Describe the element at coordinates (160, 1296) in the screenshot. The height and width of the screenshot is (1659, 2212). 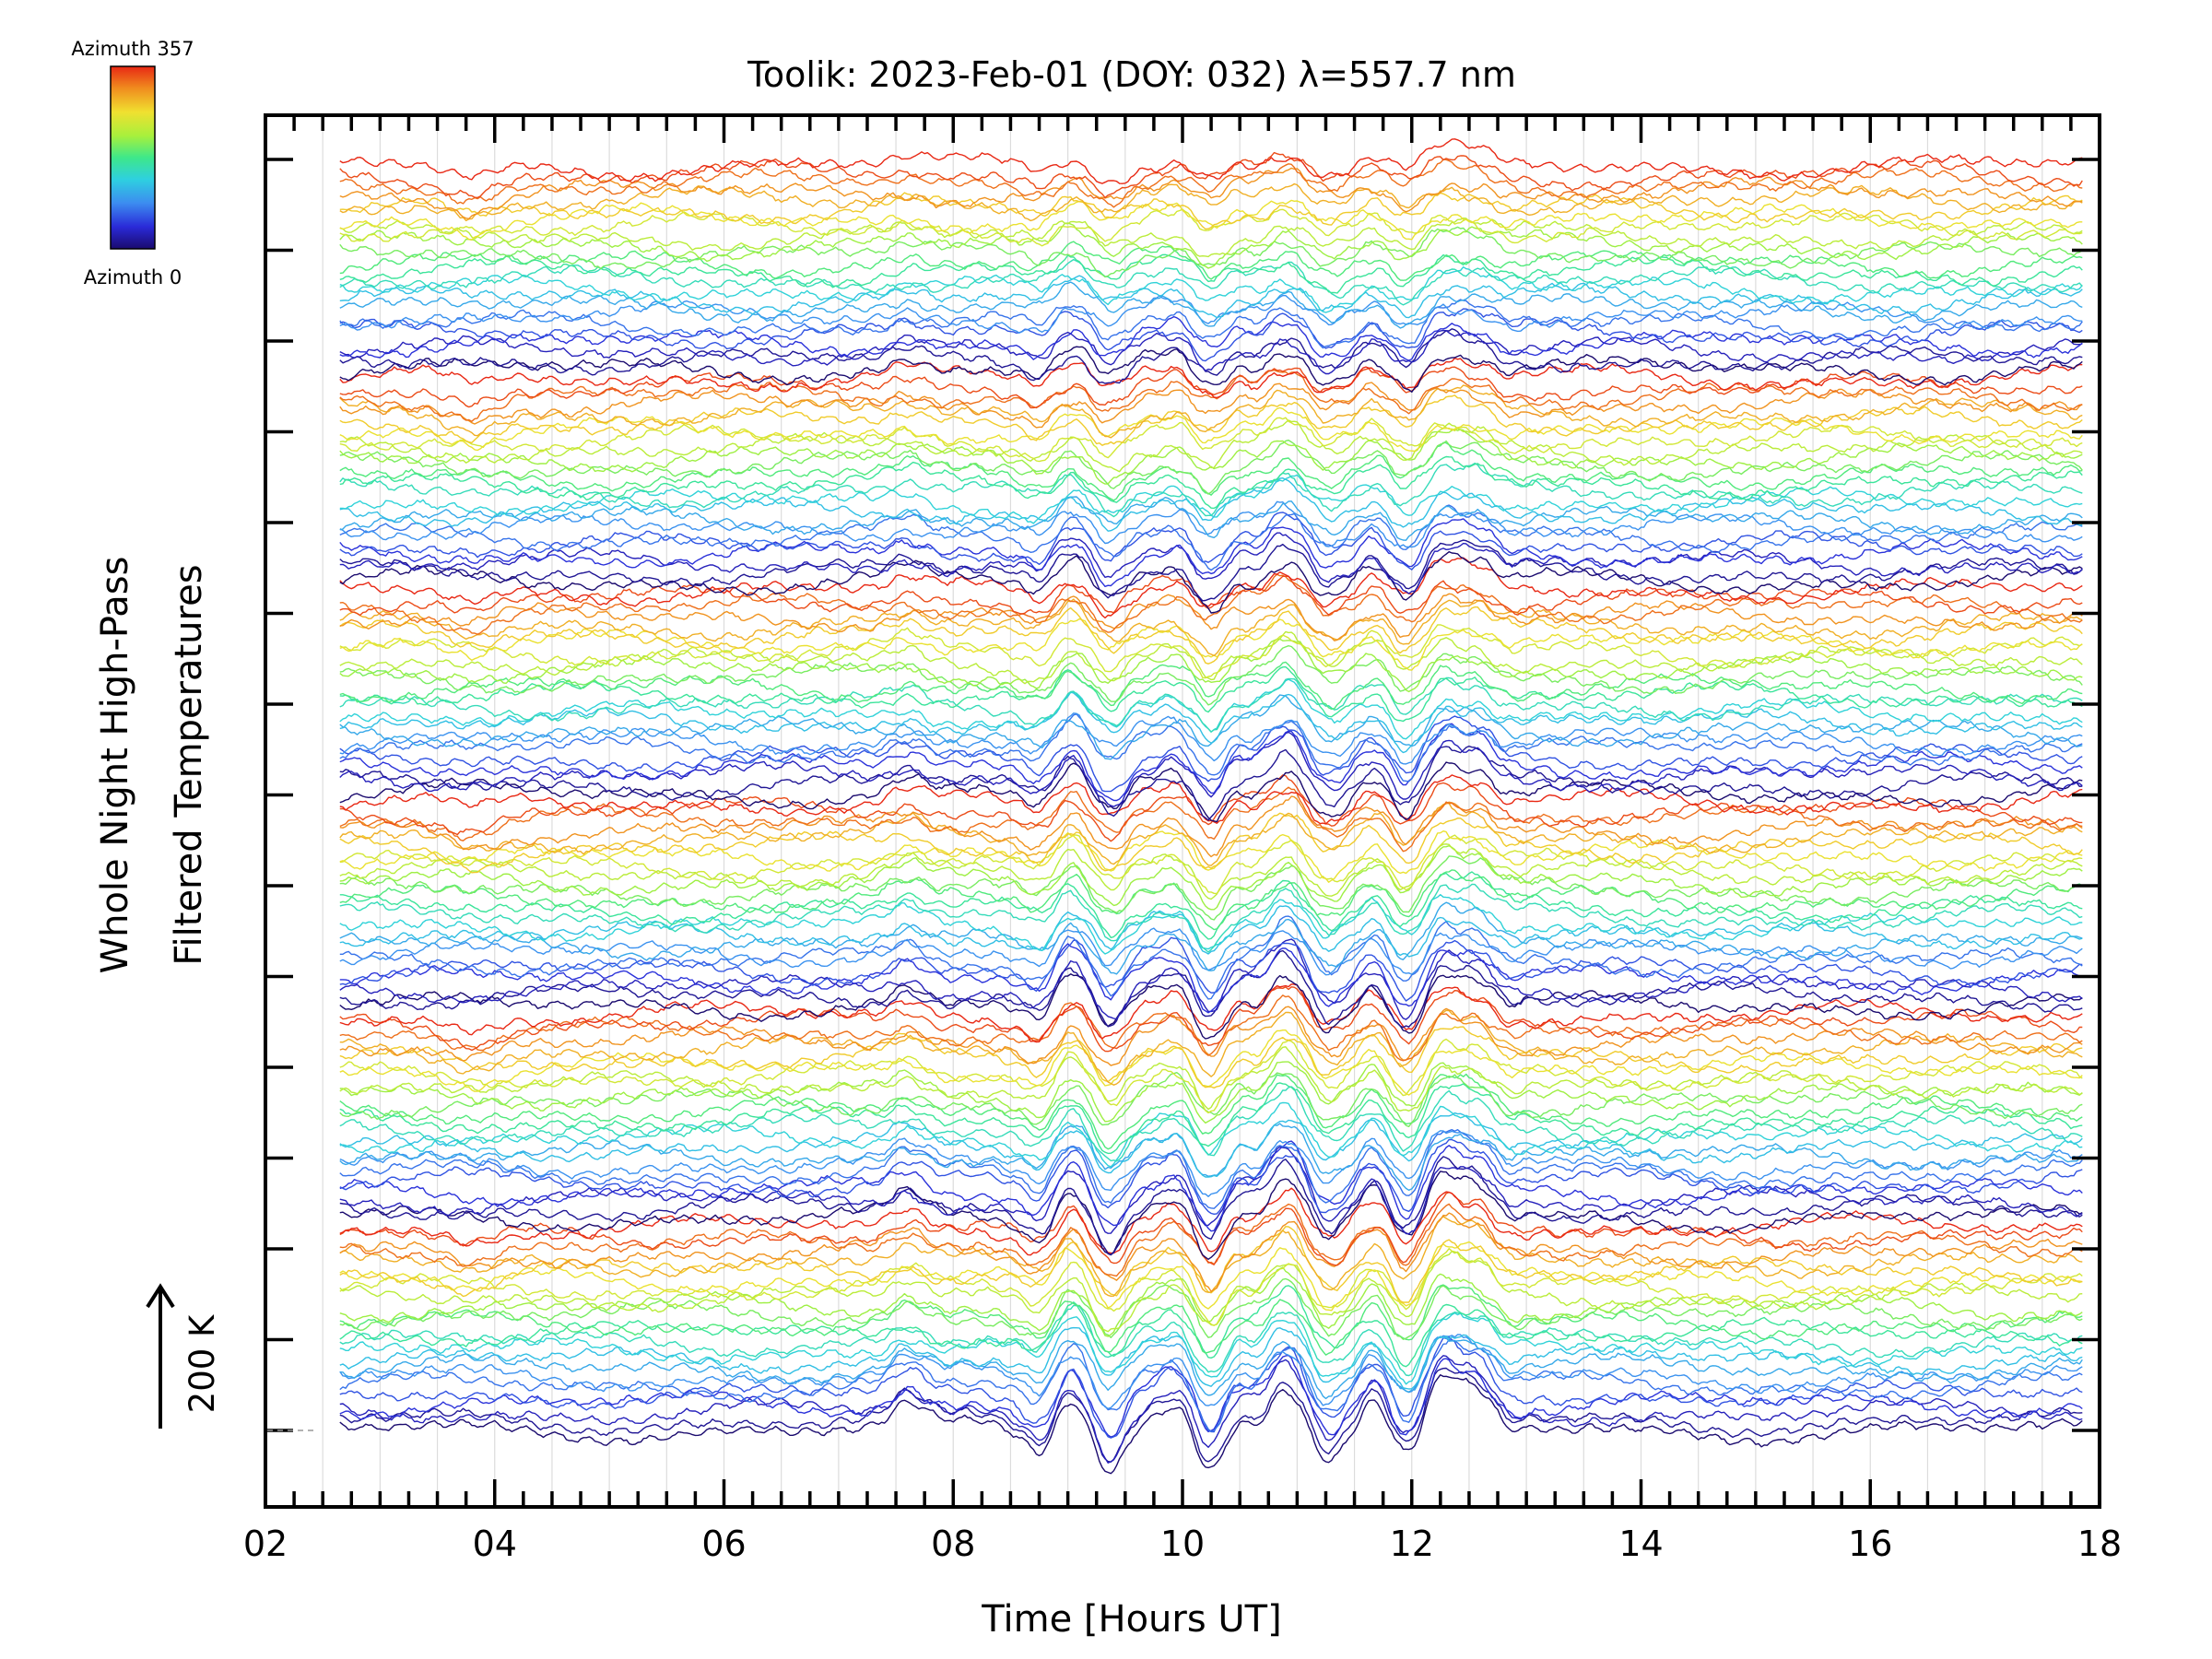
I see `scale-arrow-head` at that location.